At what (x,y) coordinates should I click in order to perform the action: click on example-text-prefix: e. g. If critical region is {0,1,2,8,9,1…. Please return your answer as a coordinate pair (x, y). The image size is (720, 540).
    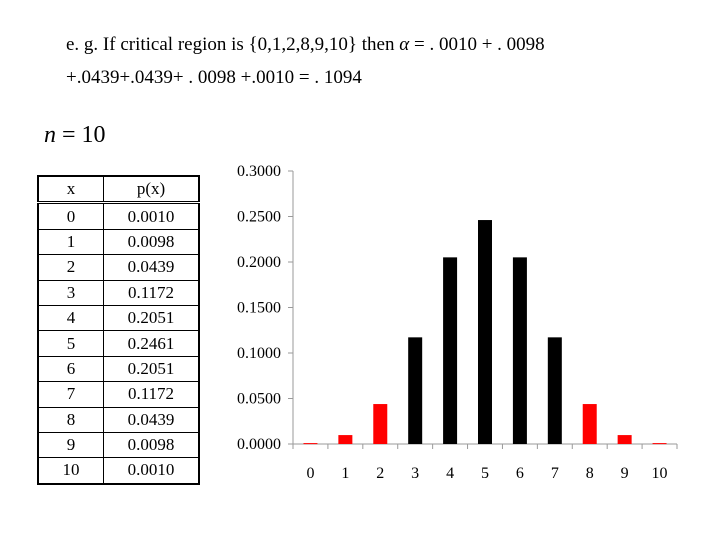
    Looking at the image, I should click on (230, 44).